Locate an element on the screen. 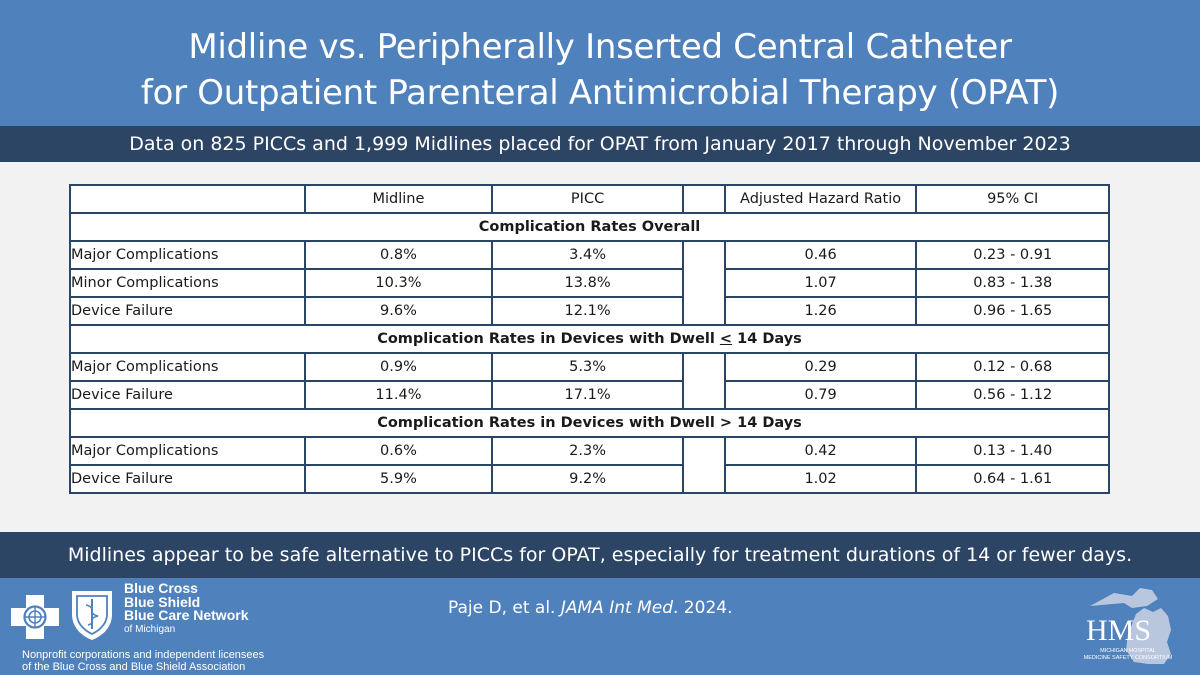  midline-value: 11.4% is located at coordinates (398, 395).